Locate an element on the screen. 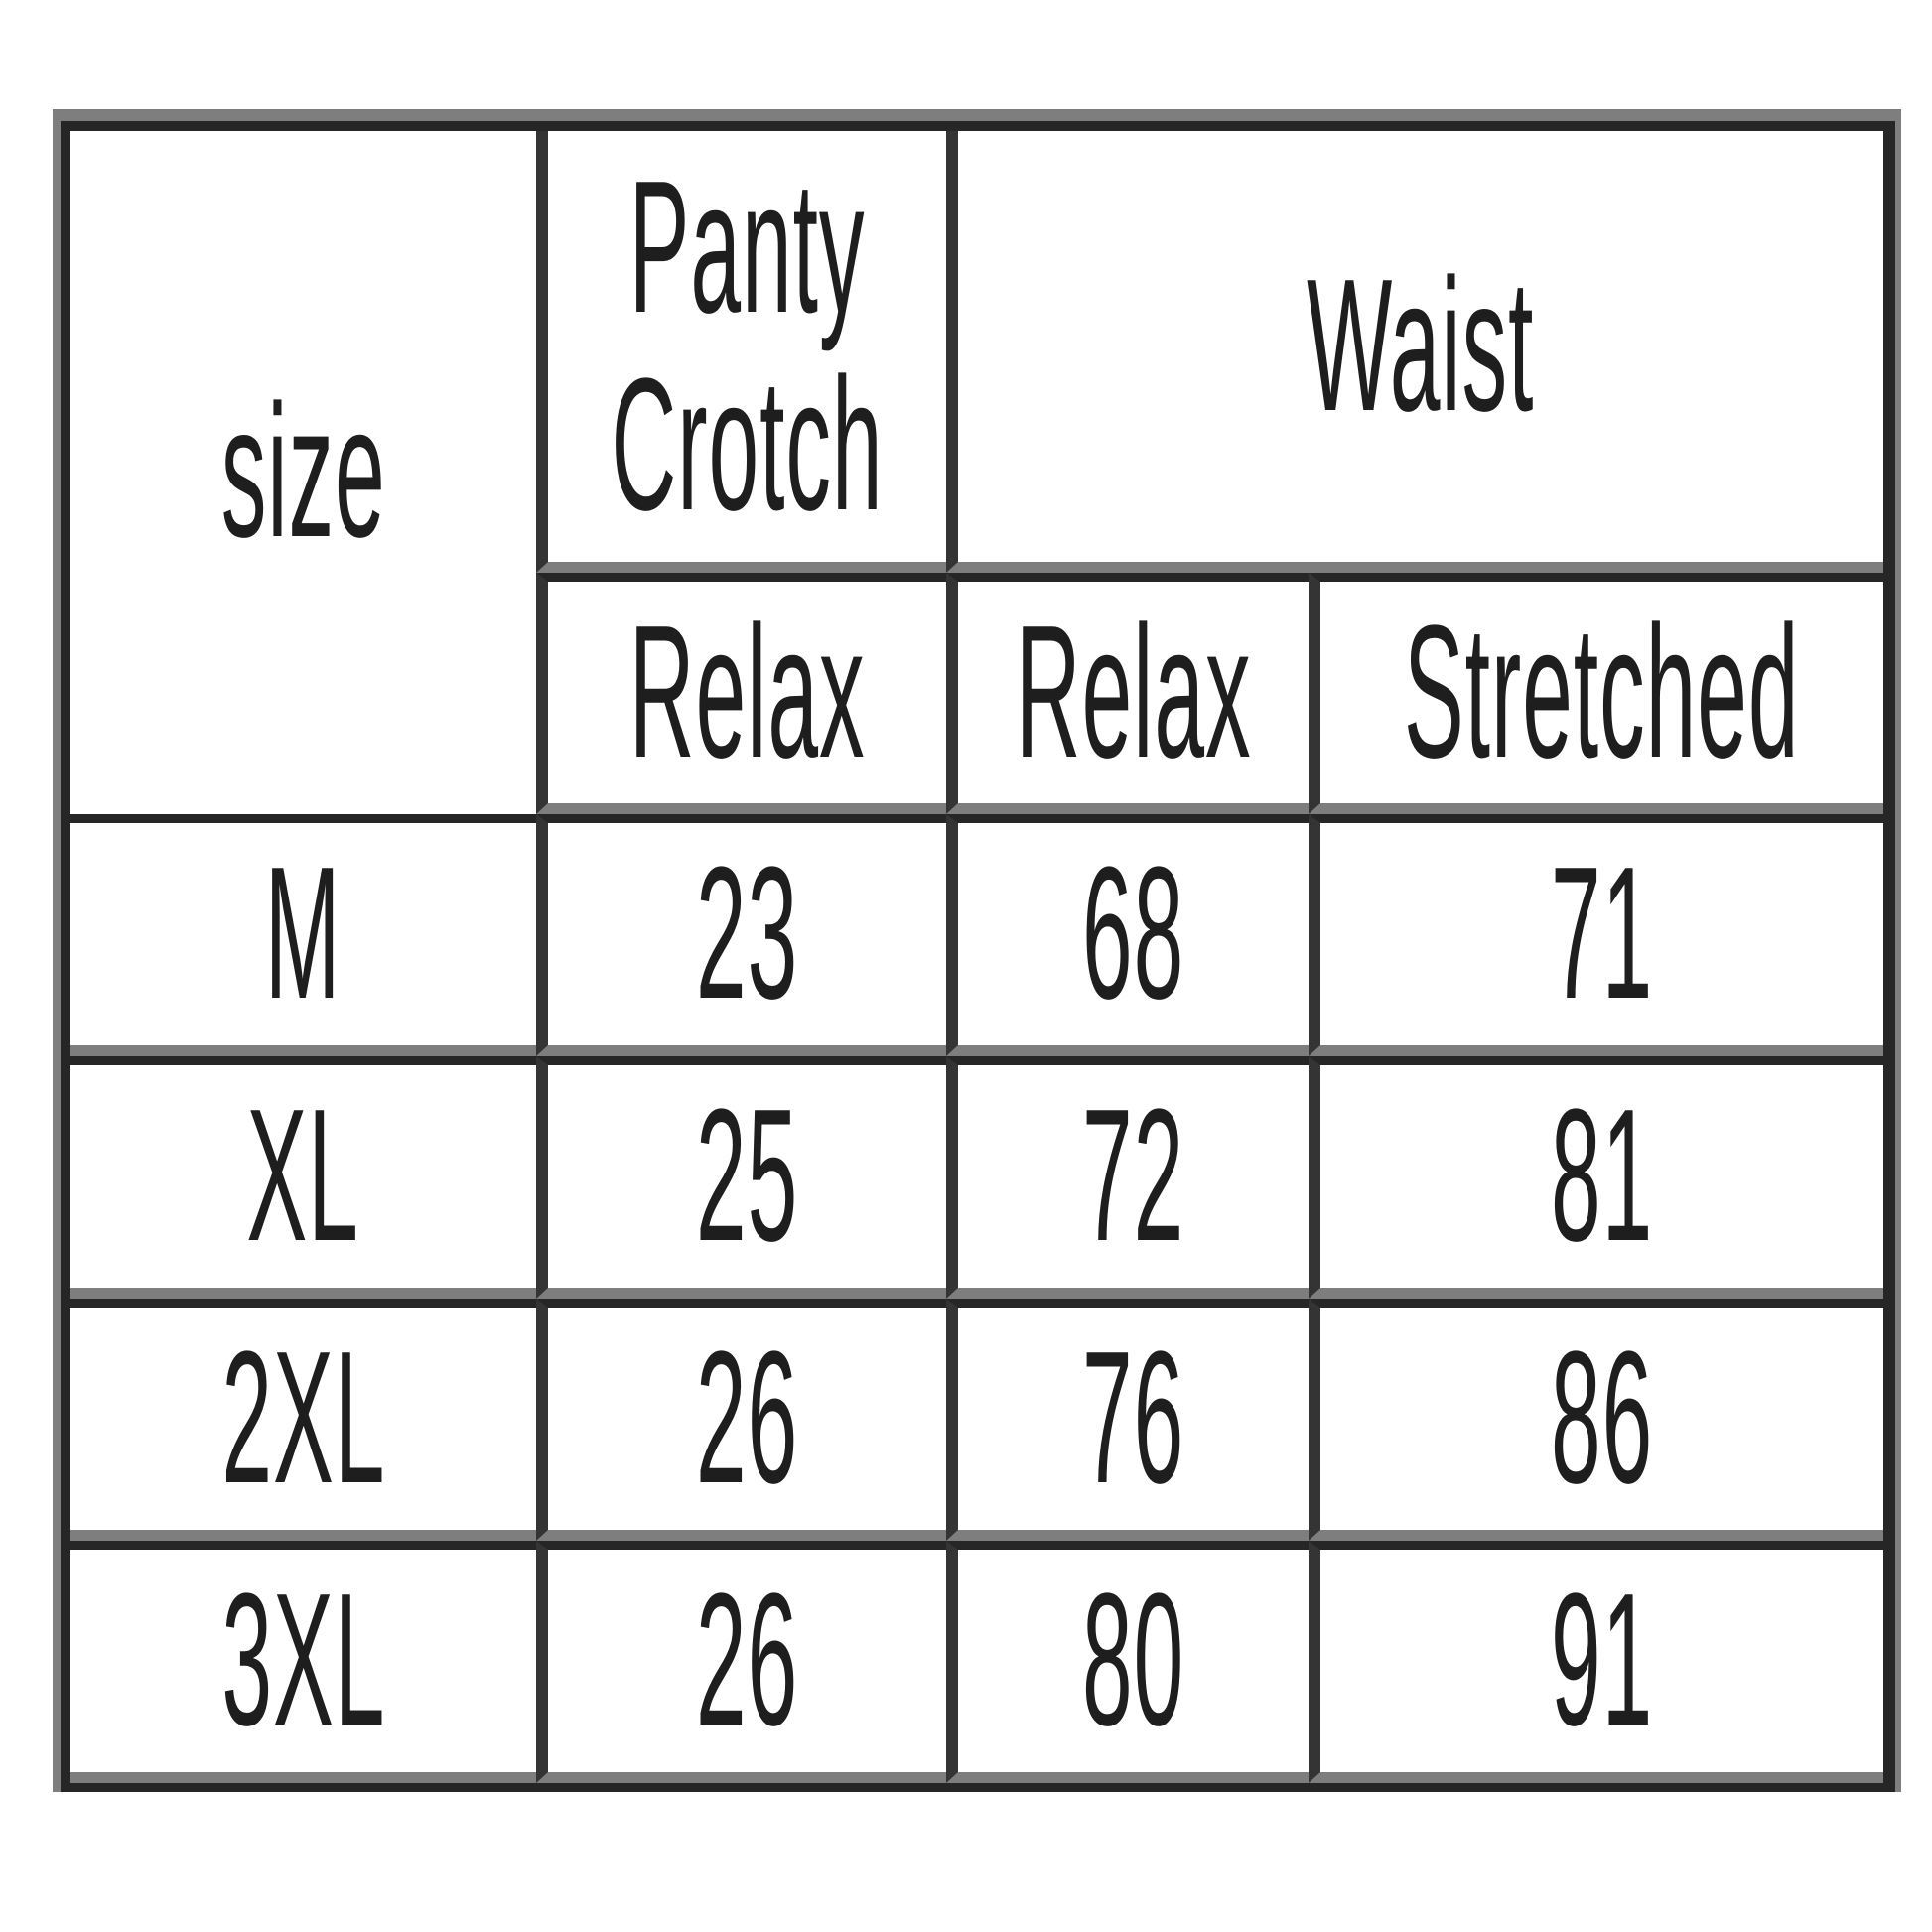  cell-size: 3XL is located at coordinates (303, 1662).